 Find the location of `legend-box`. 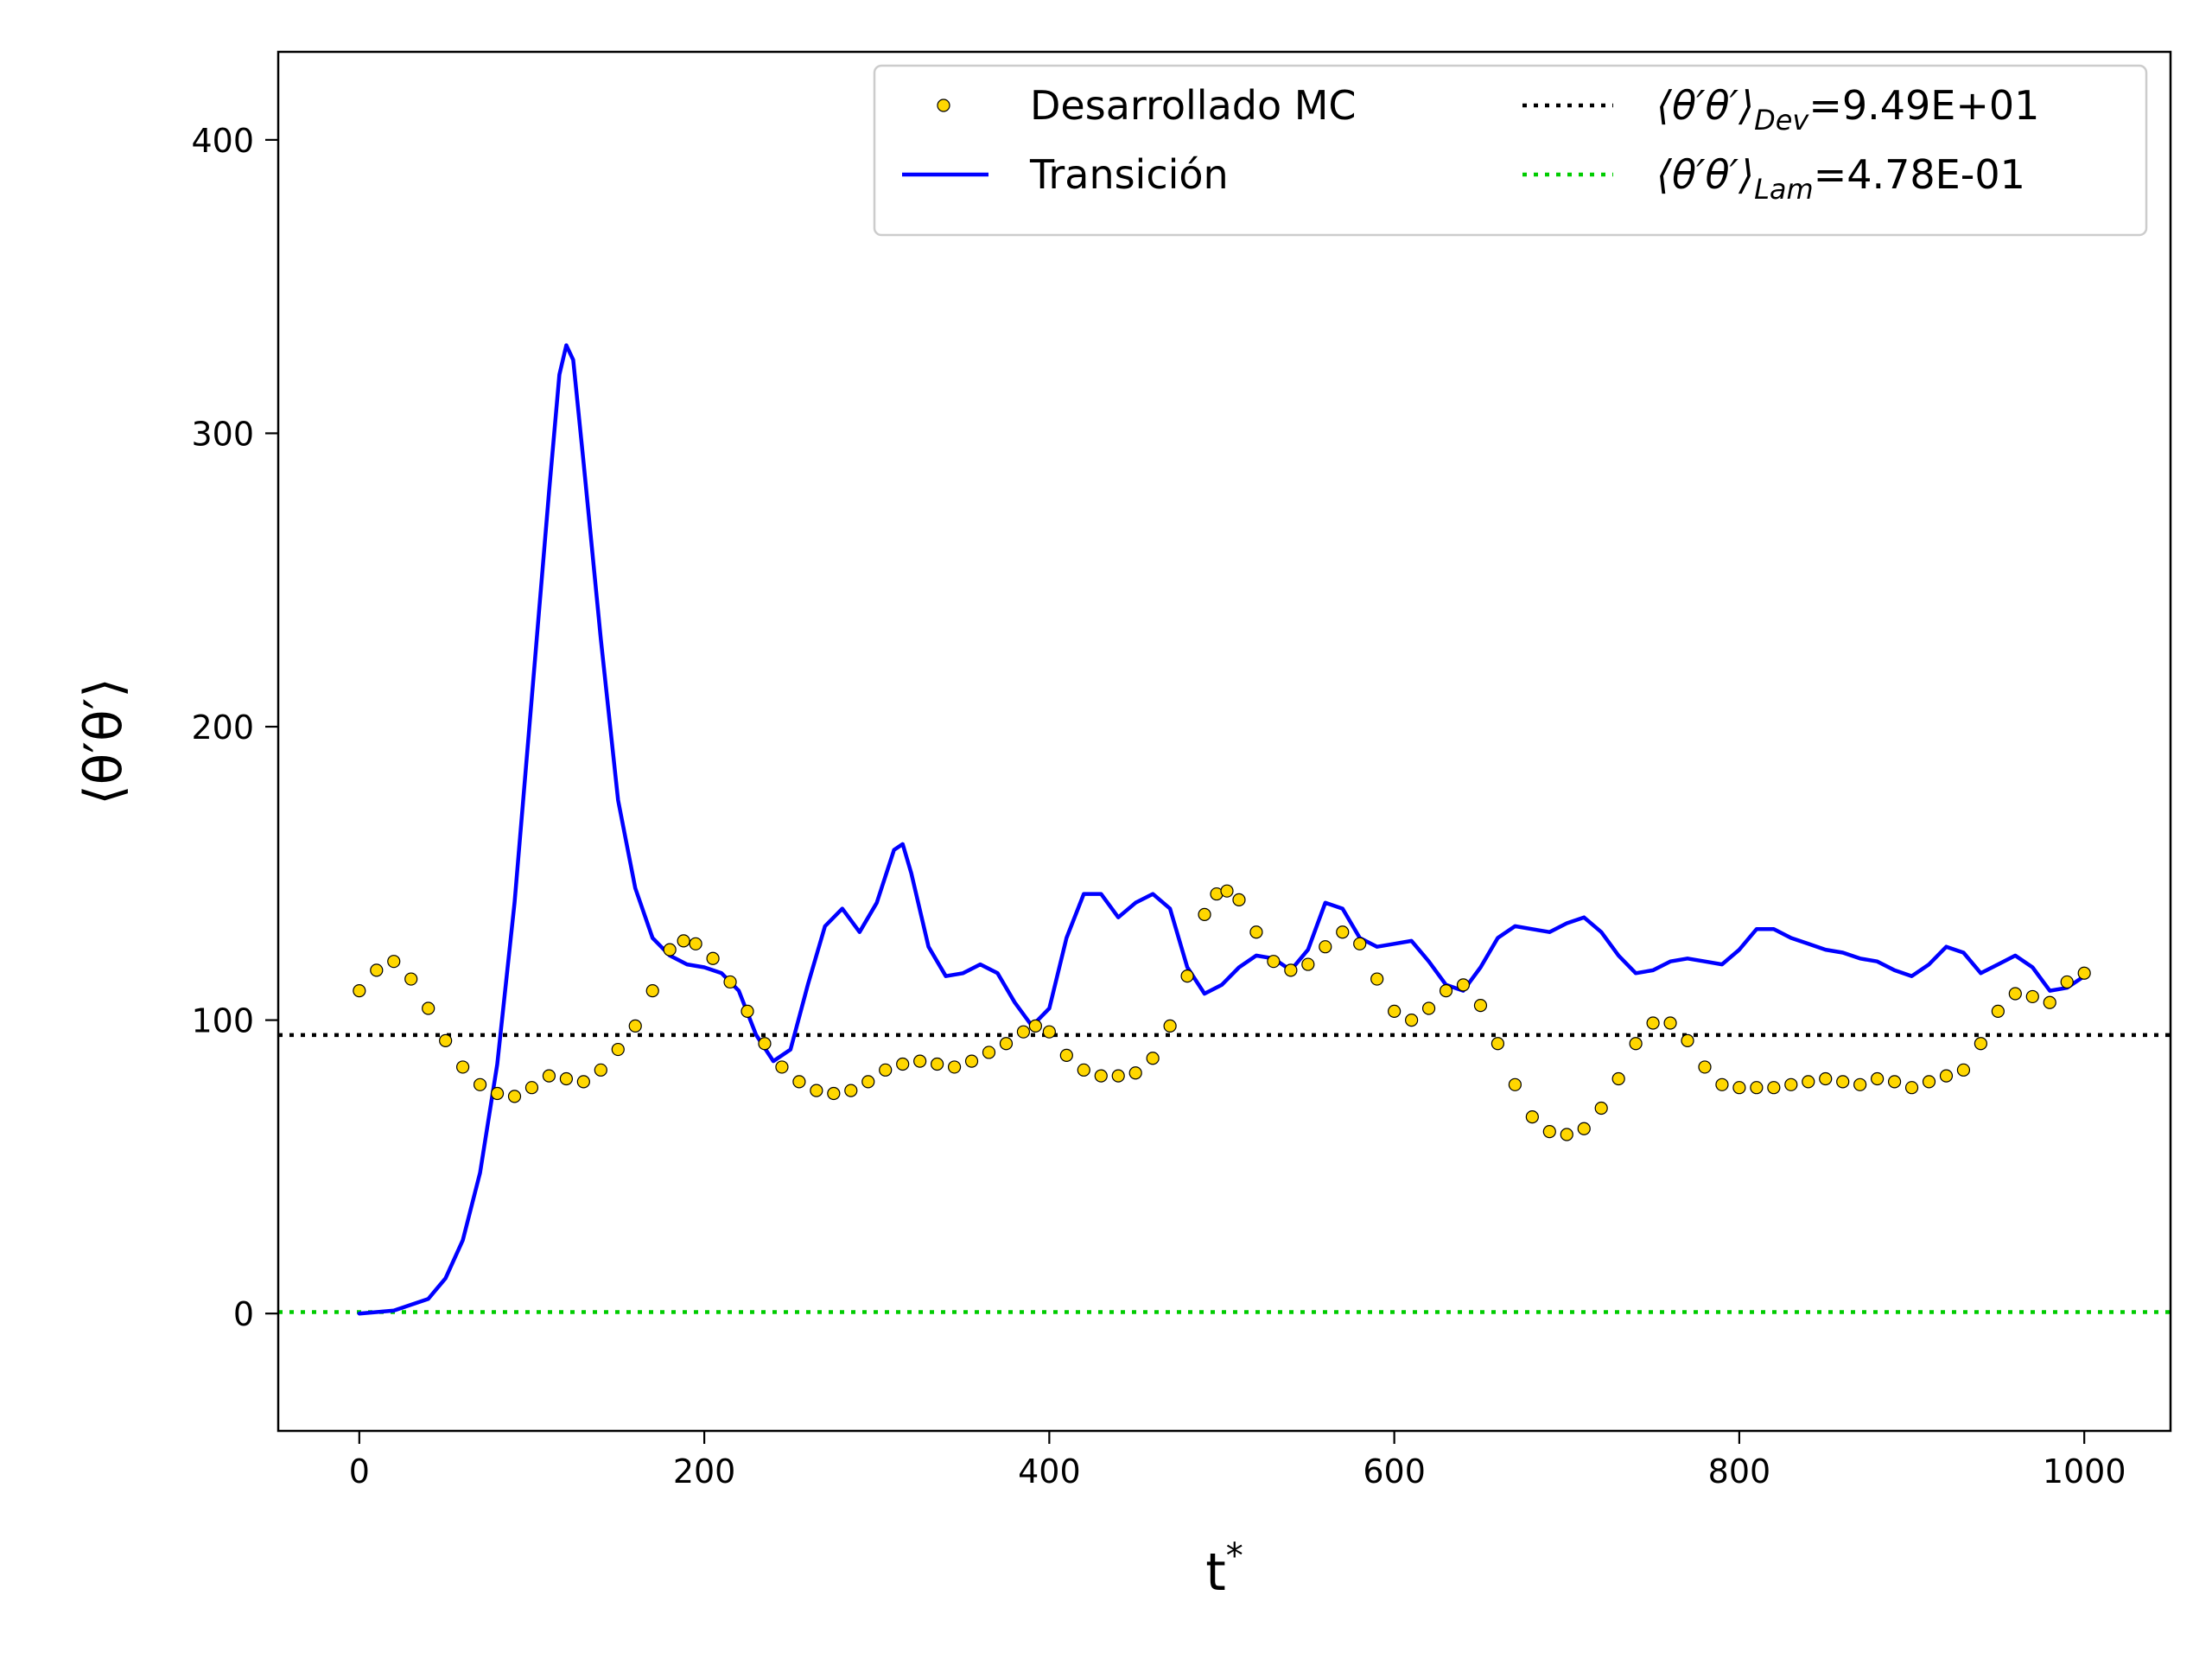

legend-box is located at coordinates (1510, 150).